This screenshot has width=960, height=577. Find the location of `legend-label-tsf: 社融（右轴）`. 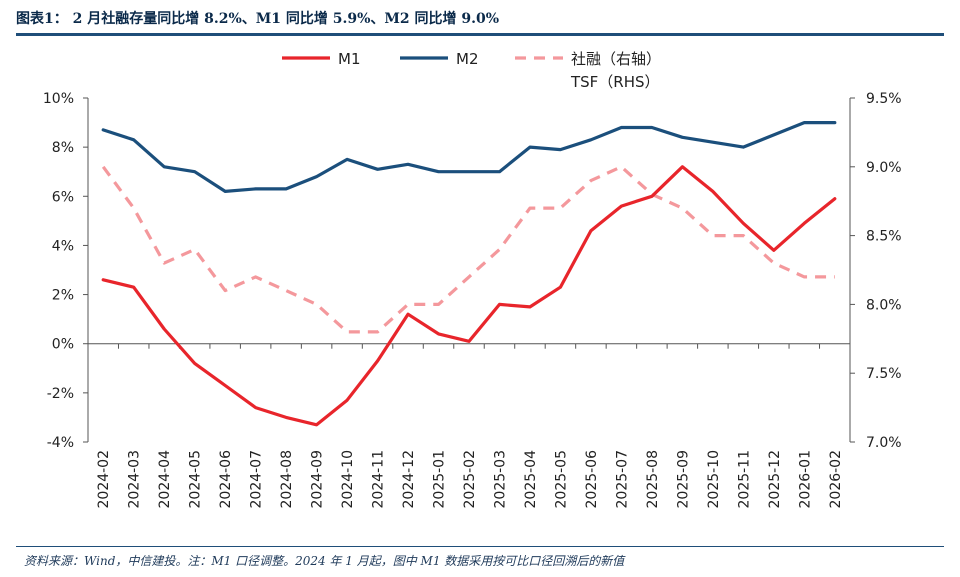

legend-label-tsf: 社融（右轴） is located at coordinates (616, 59).